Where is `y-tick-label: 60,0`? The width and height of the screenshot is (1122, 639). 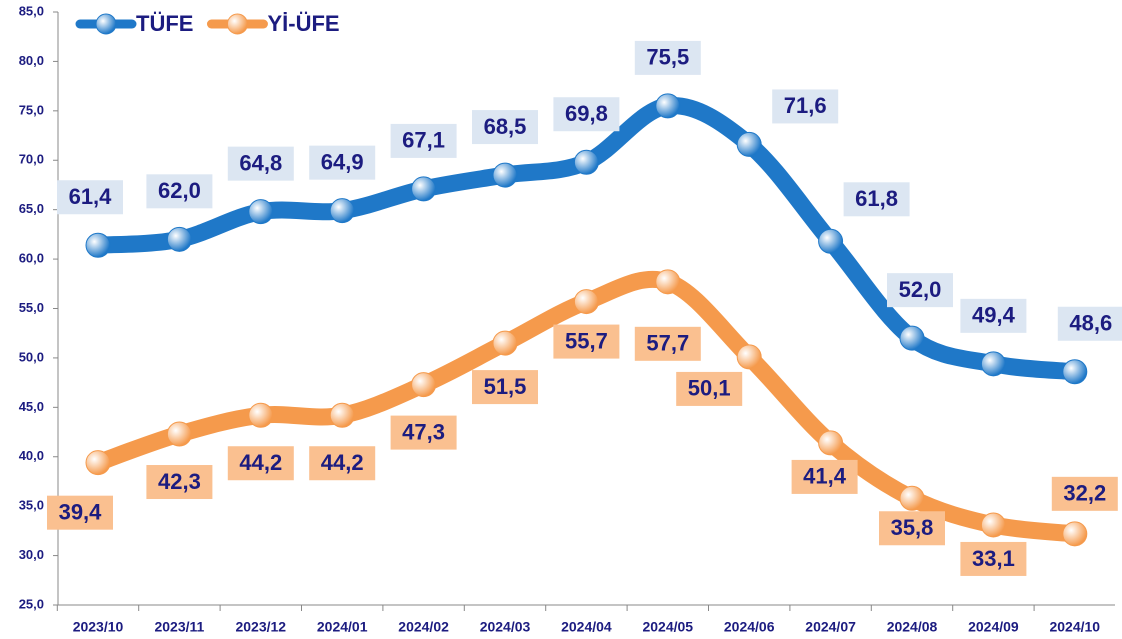
y-tick-label: 60,0 is located at coordinates (31, 258).